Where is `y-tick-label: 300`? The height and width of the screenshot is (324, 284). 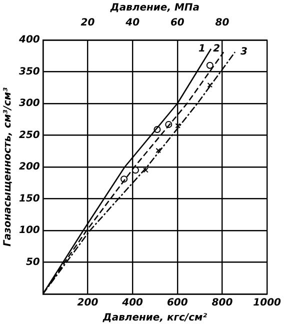 y-tick-label: 300 is located at coordinates (29, 104).